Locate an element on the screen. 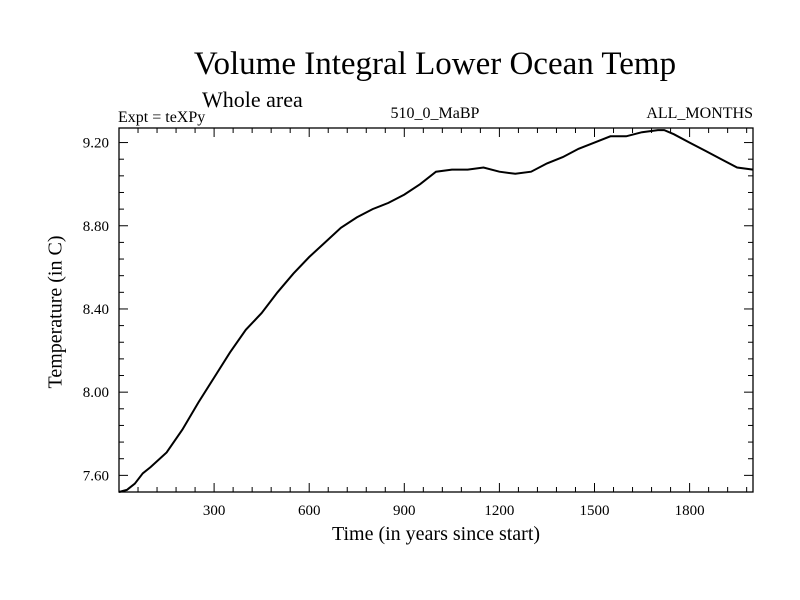 The width and height of the screenshot is (800, 600). months-label: ALL_MONTHS is located at coordinates (699, 113).